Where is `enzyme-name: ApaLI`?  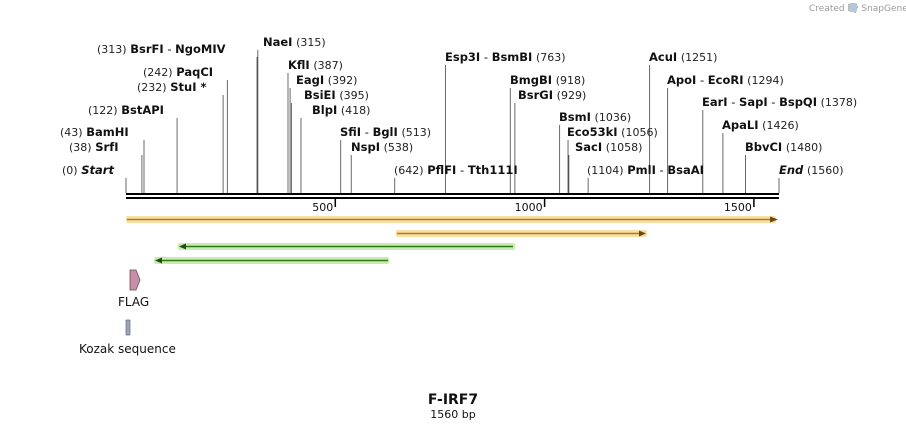 enzyme-name: ApaLI is located at coordinates (740, 125).